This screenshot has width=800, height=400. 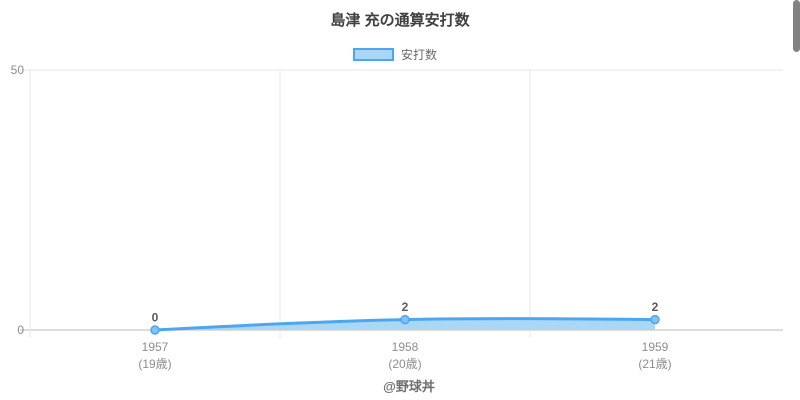 I want to click on legend-swatch-icon, so click(x=373, y=54).